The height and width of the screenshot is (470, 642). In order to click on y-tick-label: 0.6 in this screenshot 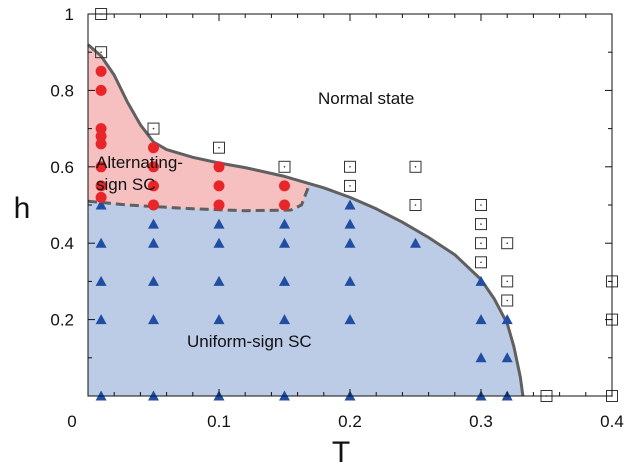, I will do `click(62, 167)`.